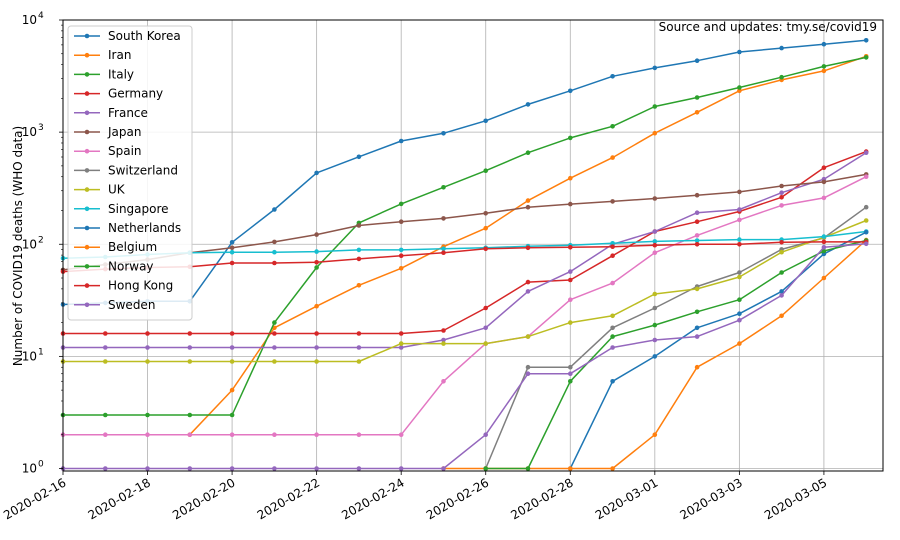 This screenshot has height=540, width=900. Describe the element at coordinates (18, 246) in the screenshot. I see `y-axis-label: Number of COVID19 deaths (WHO data)` at that location.